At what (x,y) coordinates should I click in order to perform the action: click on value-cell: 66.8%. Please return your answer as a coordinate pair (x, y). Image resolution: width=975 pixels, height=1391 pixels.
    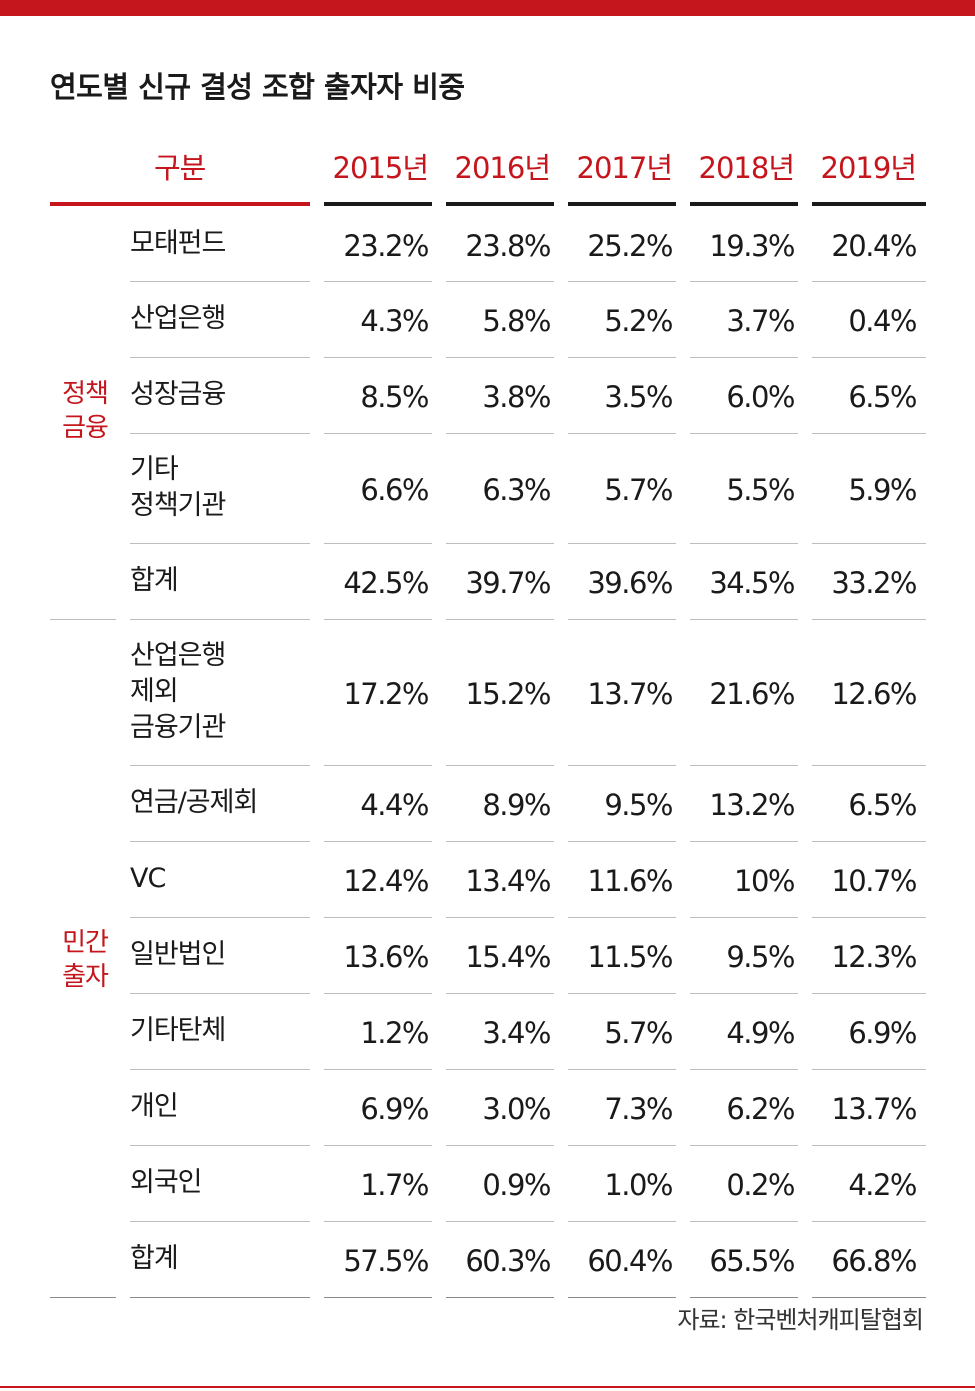
    Looking at the image, I should click on (874, 1261).